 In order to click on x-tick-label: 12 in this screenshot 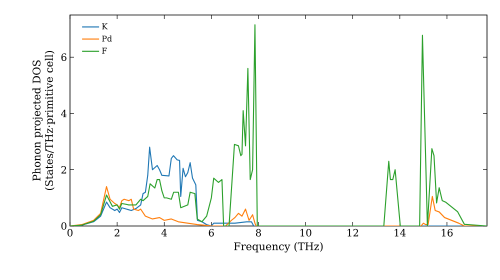, I will do `click(353, 232)`.